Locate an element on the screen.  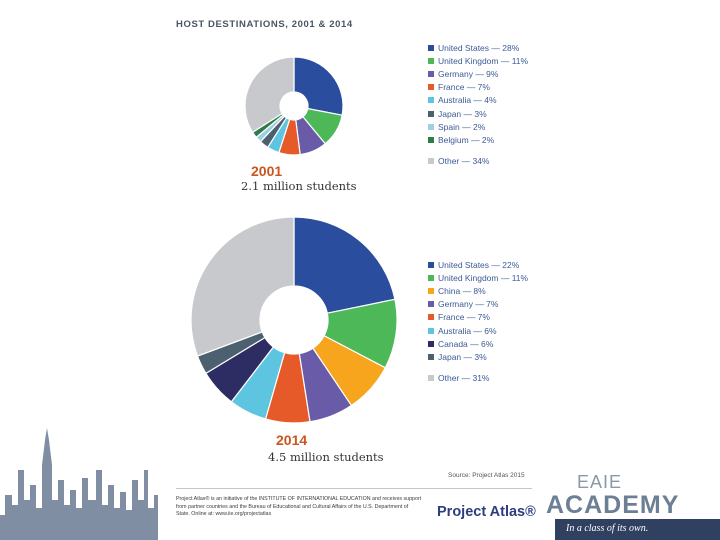
legend-item: Belgium — 2% is located at coordinates (478, 139).